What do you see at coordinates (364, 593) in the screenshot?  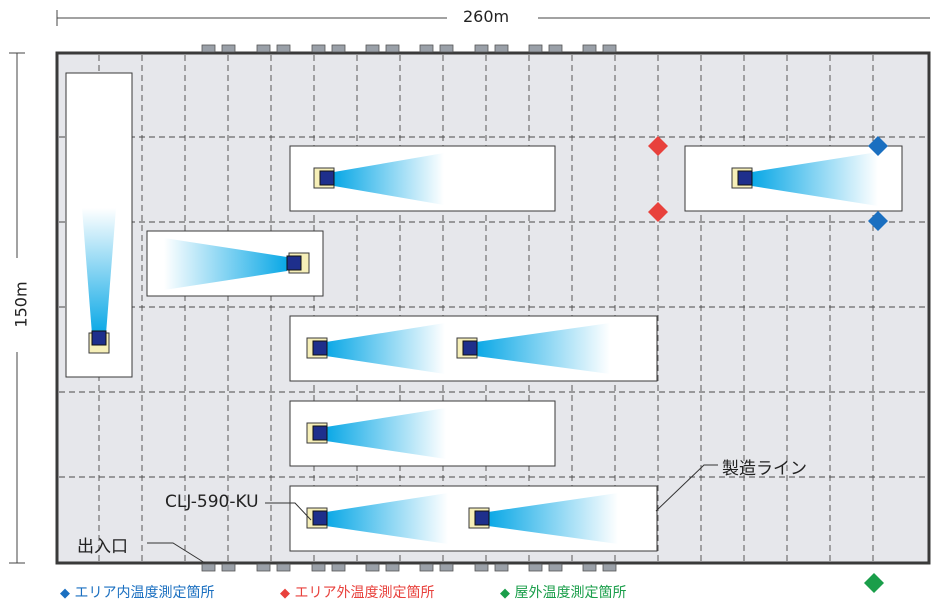 I see `legend-outside-text: エリア外温度測定箇所` at bounding box center [364, 593].